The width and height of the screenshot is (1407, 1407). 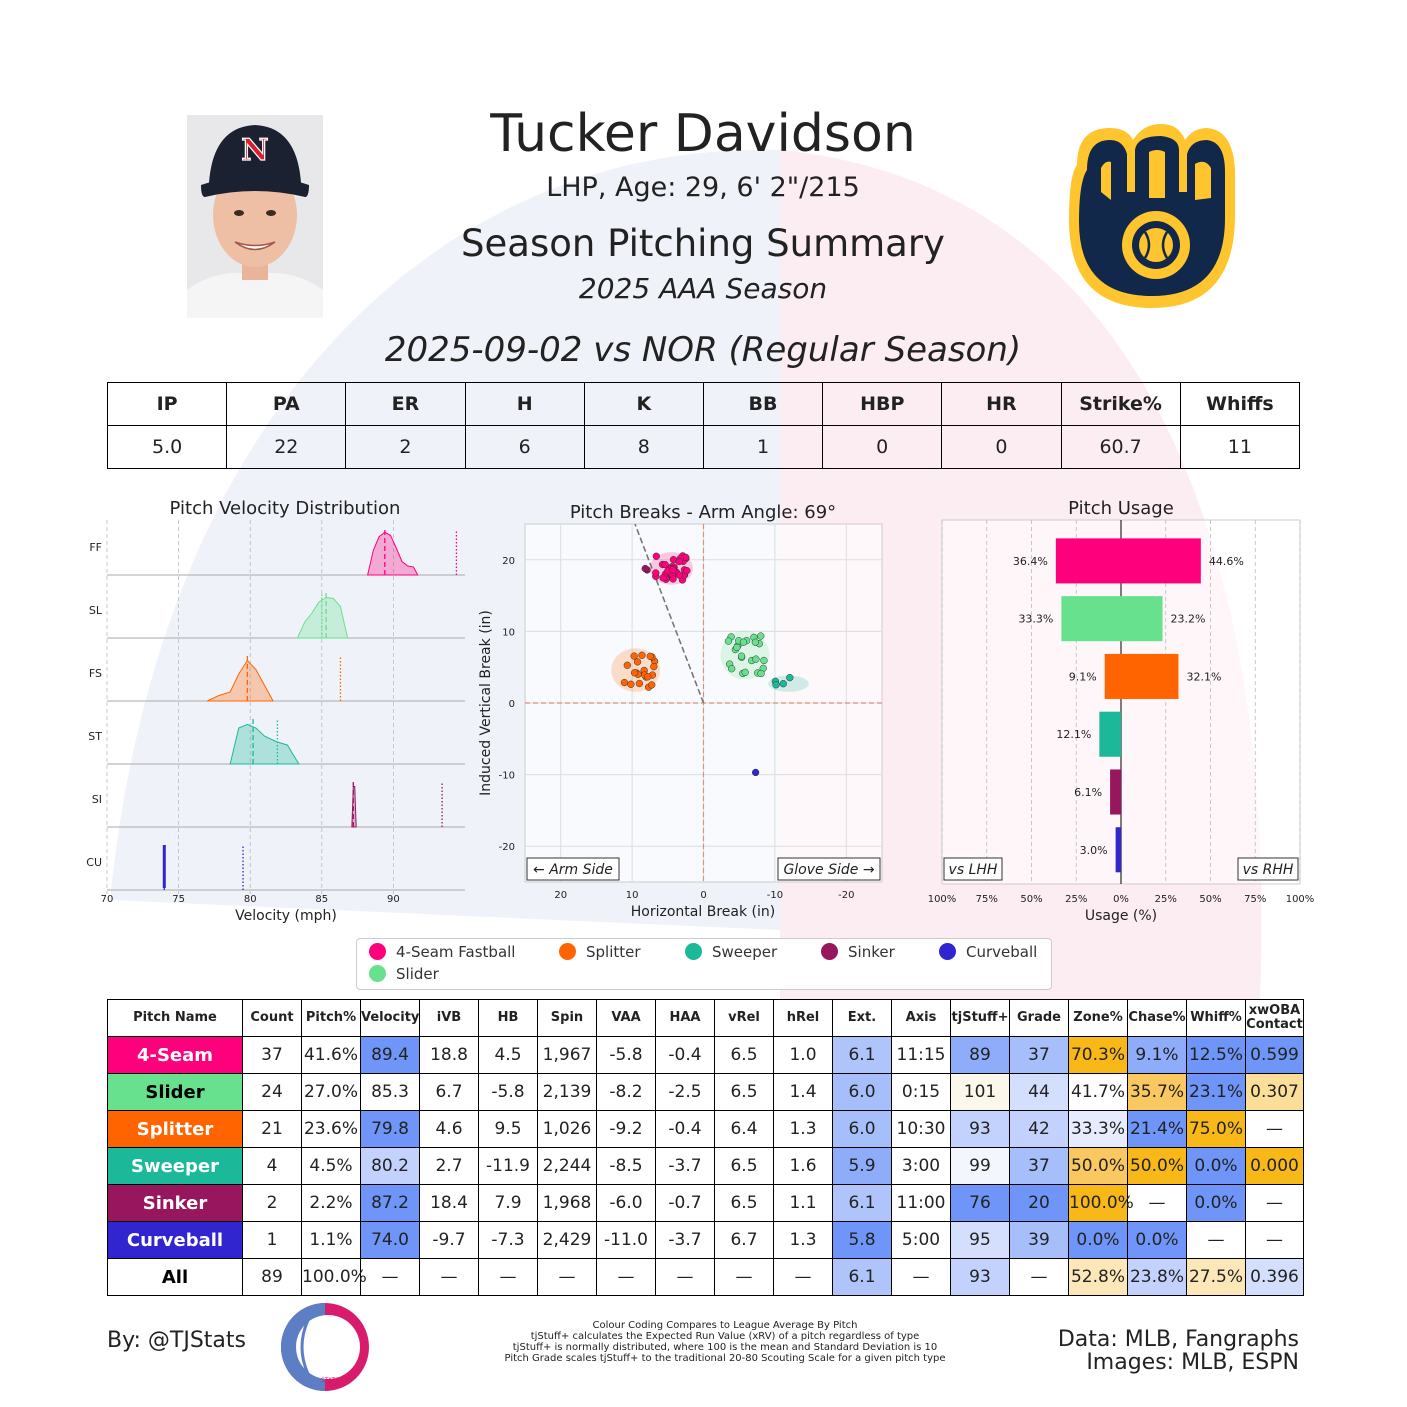 I want to click on pitch-metric-cell: 4.5%, so click(x=331, y=1166).